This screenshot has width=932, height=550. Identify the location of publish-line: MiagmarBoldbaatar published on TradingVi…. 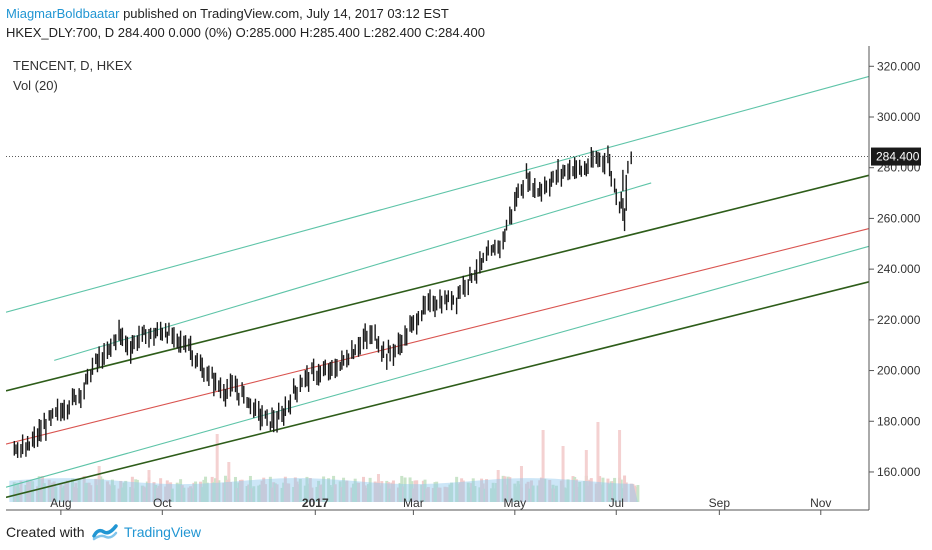
(227, 13).